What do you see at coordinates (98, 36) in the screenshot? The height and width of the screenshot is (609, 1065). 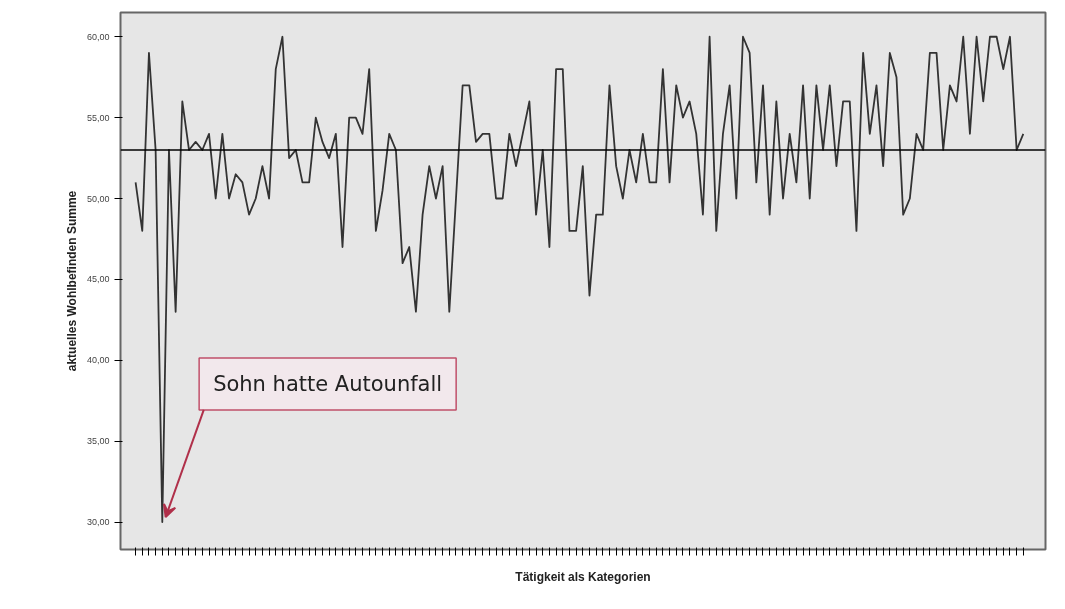 I see `y-tick-label: 60,00` at bounding box center [98, 36].